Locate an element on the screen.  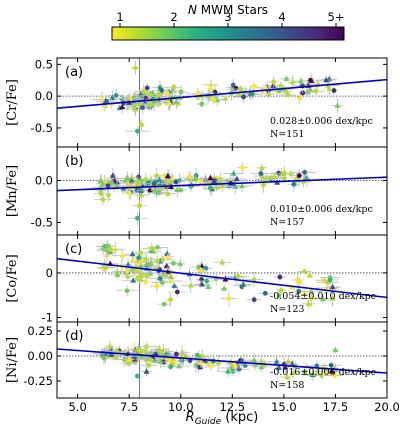
x-axis-label-main: R is located at coordinates (190, 417).